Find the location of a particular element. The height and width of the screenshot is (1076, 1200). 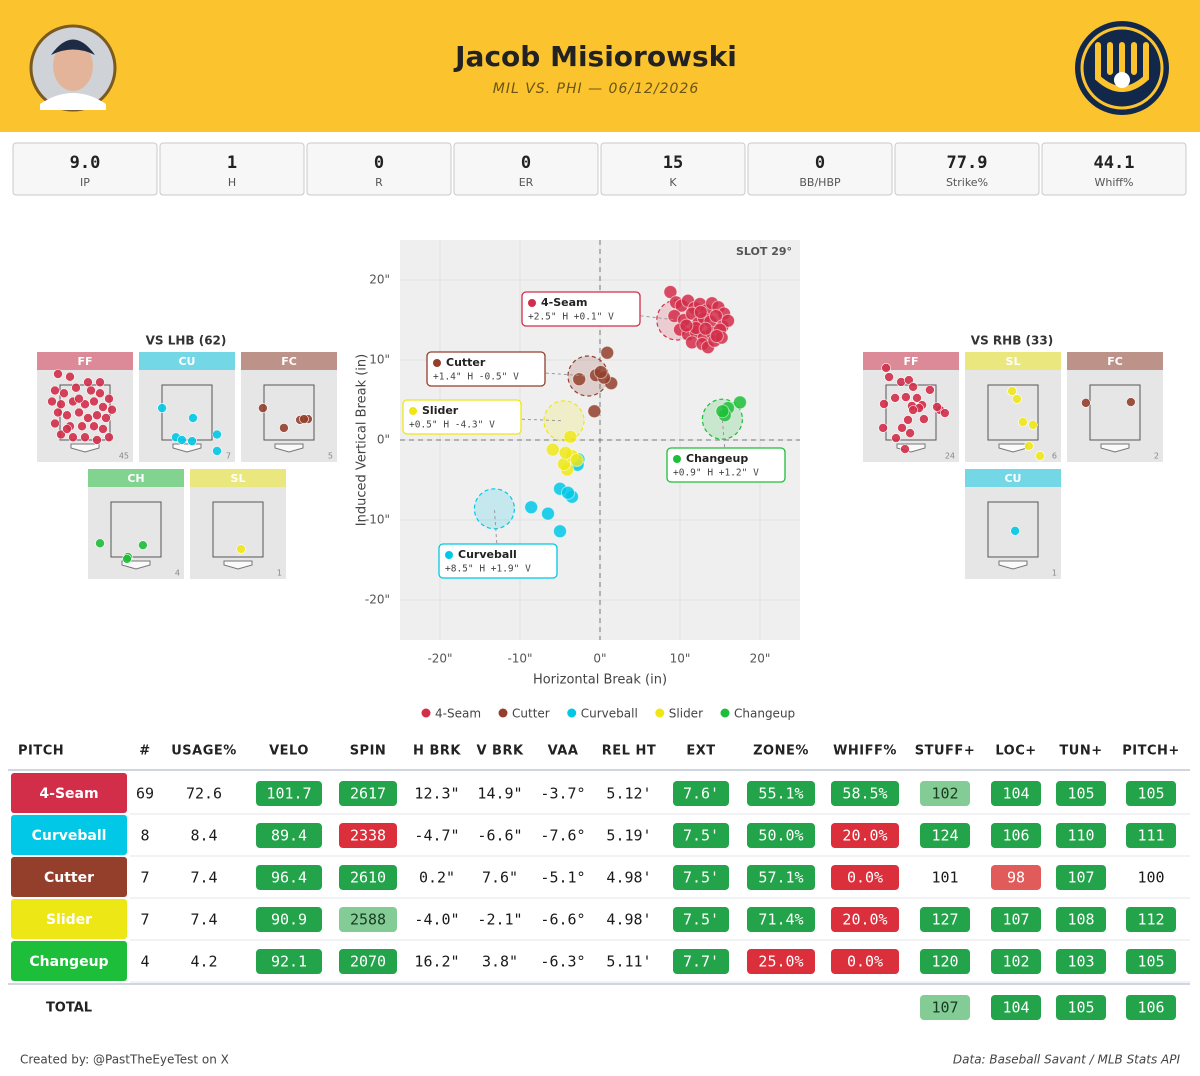

cell-value: 105 is located at coordinates (1080, 1008).